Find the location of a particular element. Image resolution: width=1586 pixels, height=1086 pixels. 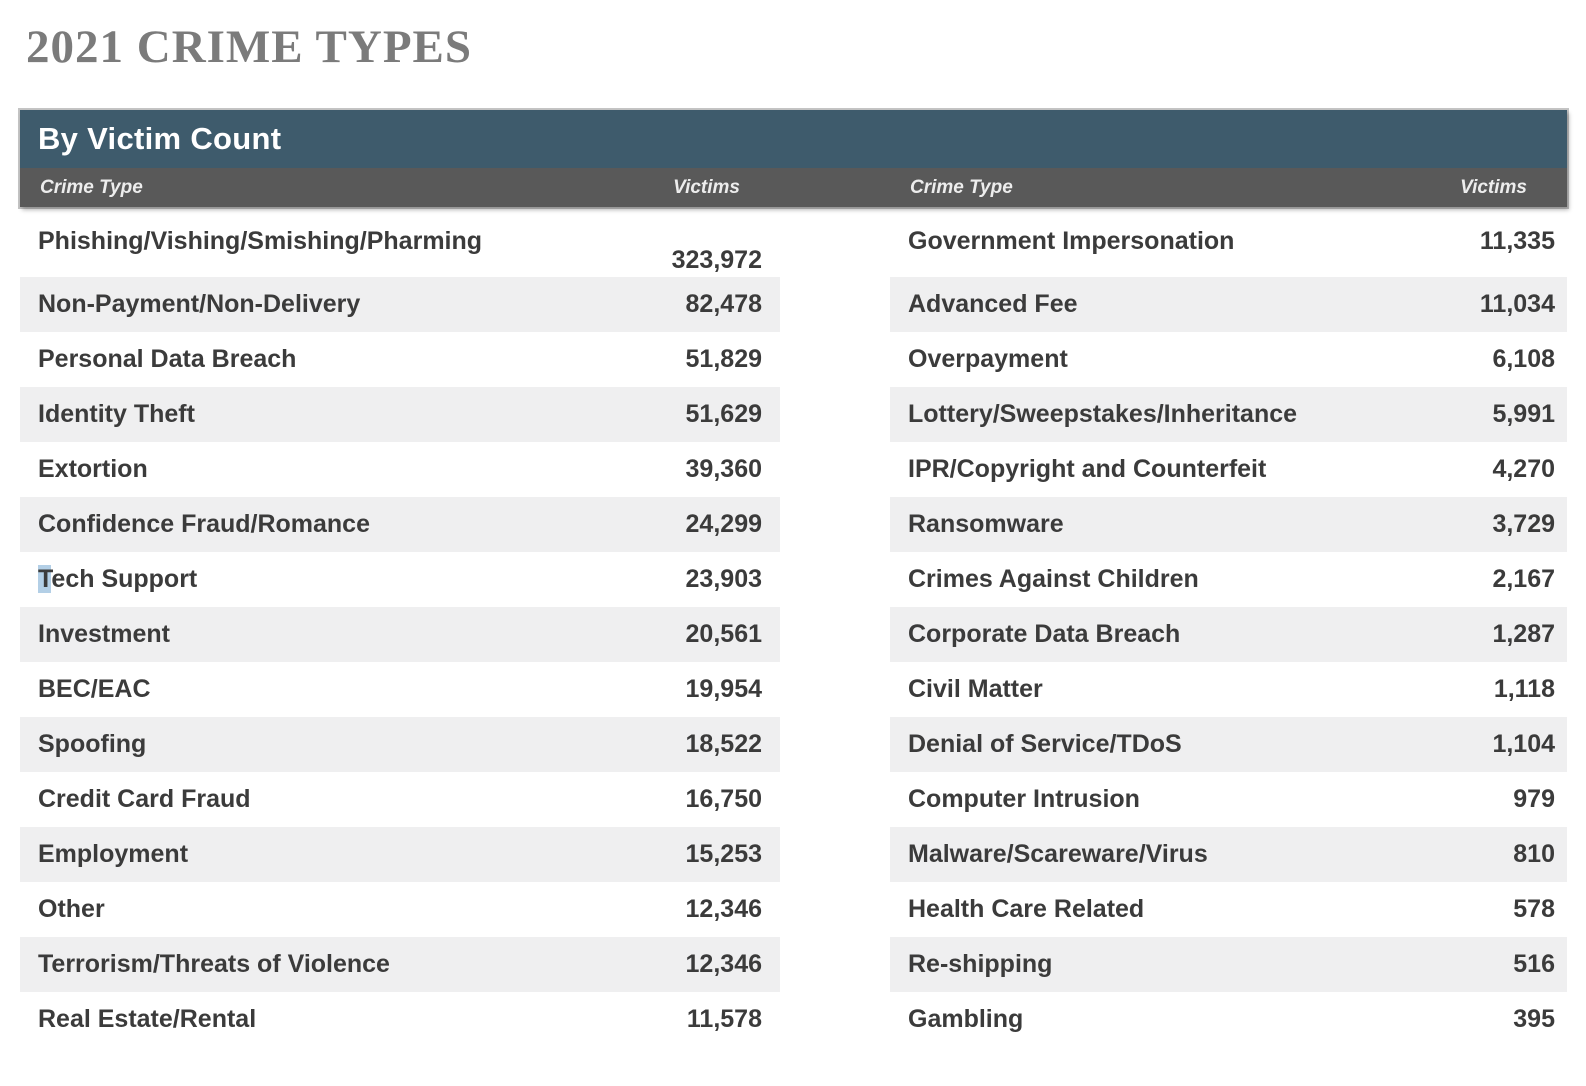

table-row: Re-shipping 516 is located at coordinates (1228, 964).